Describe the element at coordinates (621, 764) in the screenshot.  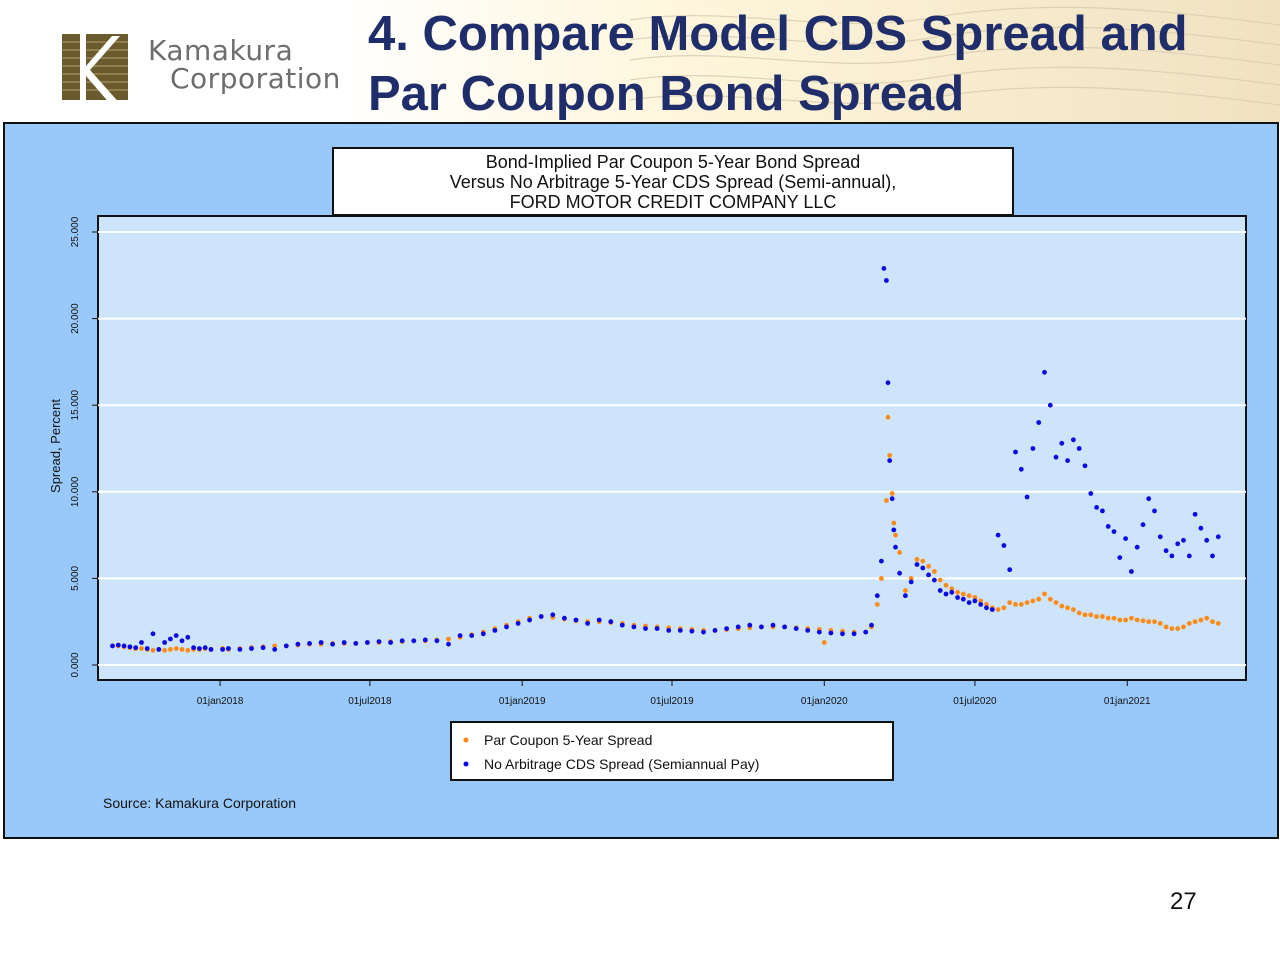
I see `legend-label-cds: No Arbitrage CDS Spread (Semiannual Pay)` at that location.